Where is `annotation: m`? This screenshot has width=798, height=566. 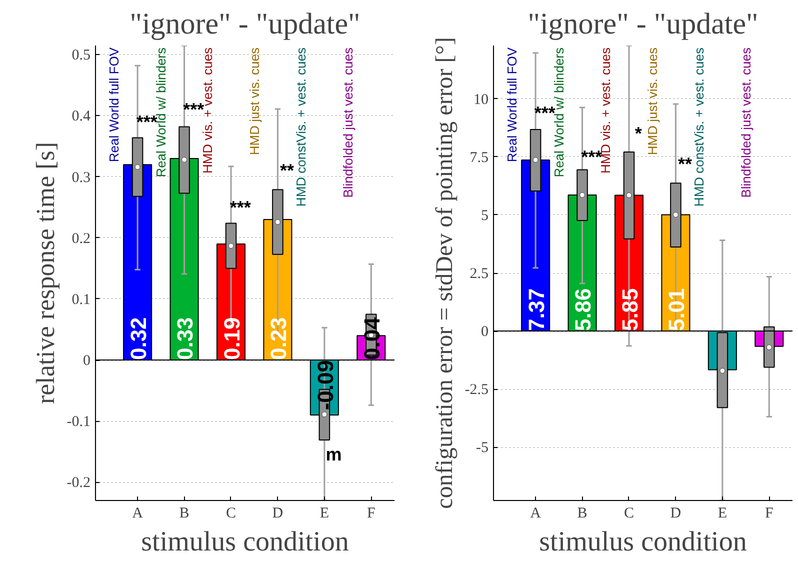 annotation: m is located at coordinates (334, 454).